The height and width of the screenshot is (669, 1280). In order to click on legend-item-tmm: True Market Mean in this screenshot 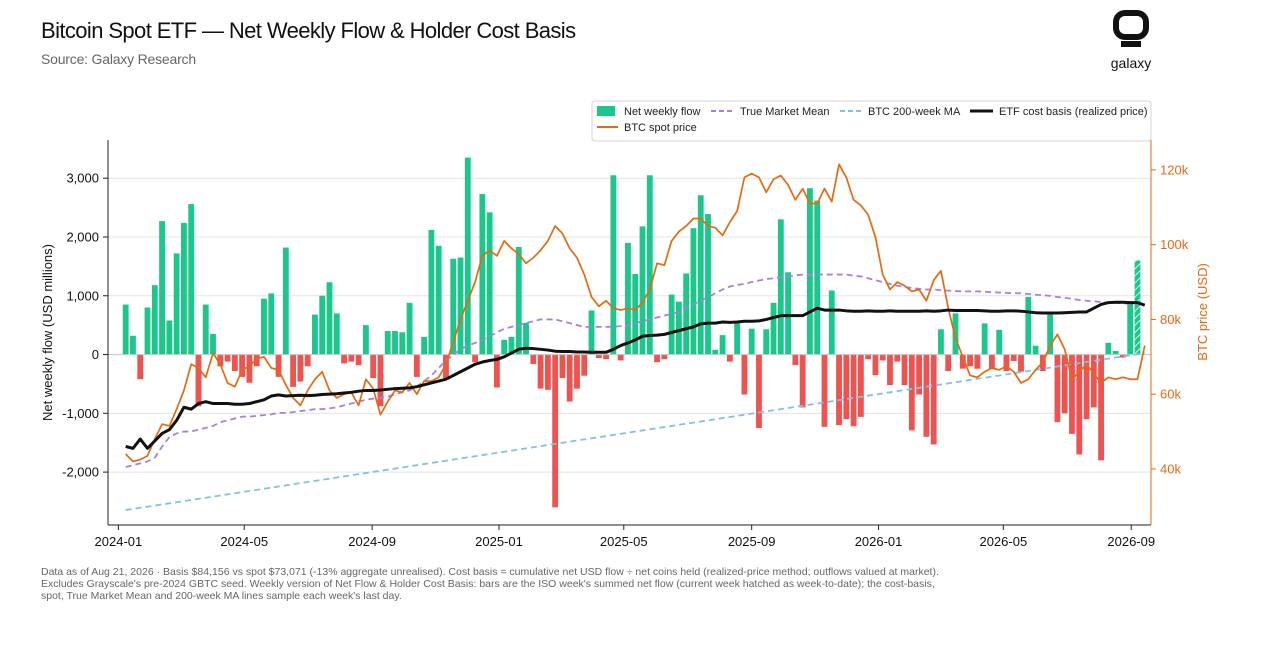, I will do `click(770, 112)`.